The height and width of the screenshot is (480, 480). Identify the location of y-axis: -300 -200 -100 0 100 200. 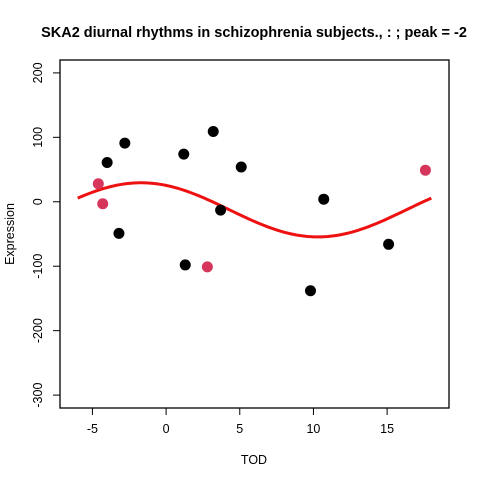
(45, 235).